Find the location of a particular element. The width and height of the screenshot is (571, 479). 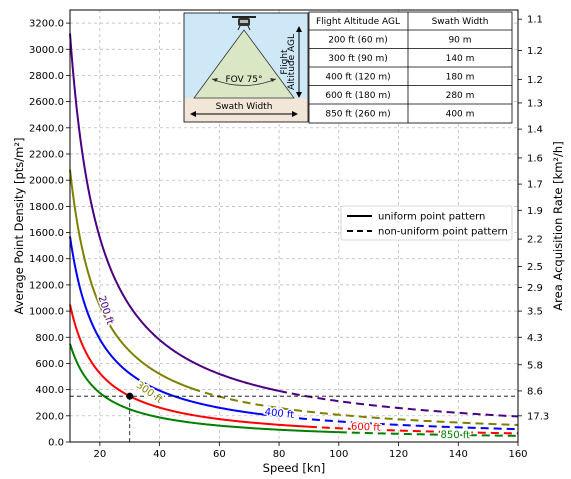

swath-arrow-head-right is located at coordinates (295, 114).